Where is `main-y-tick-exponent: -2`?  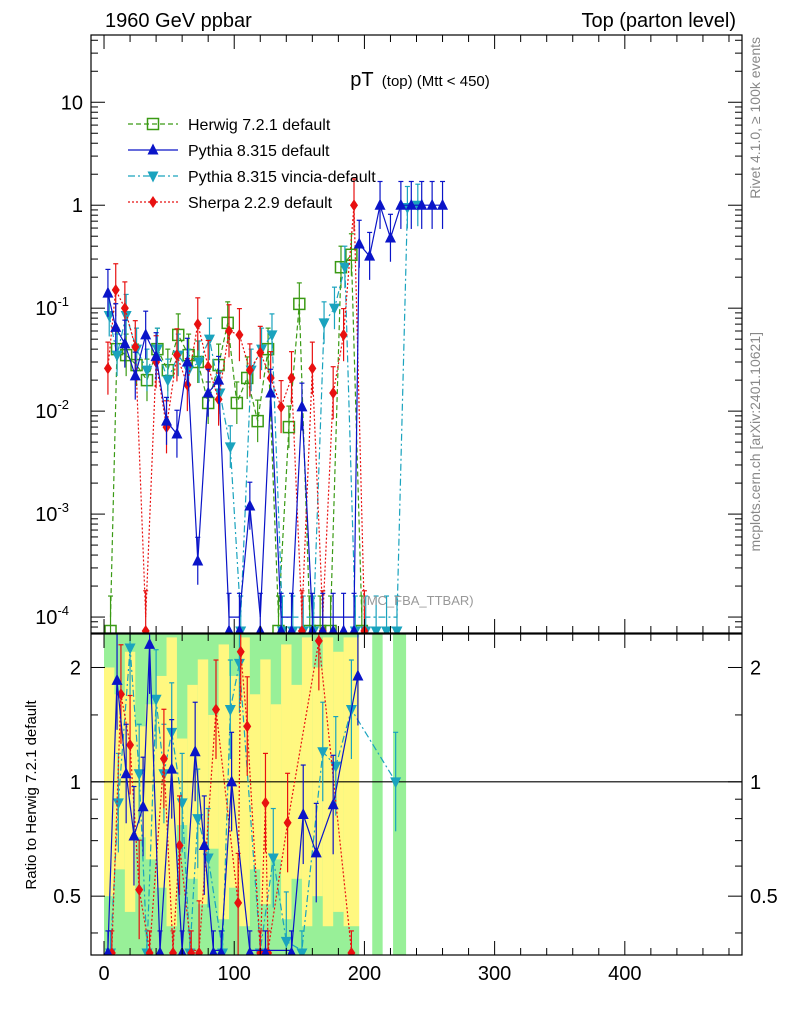
main-y-tick-exponent: -2 is located at coordinates (63, 404).